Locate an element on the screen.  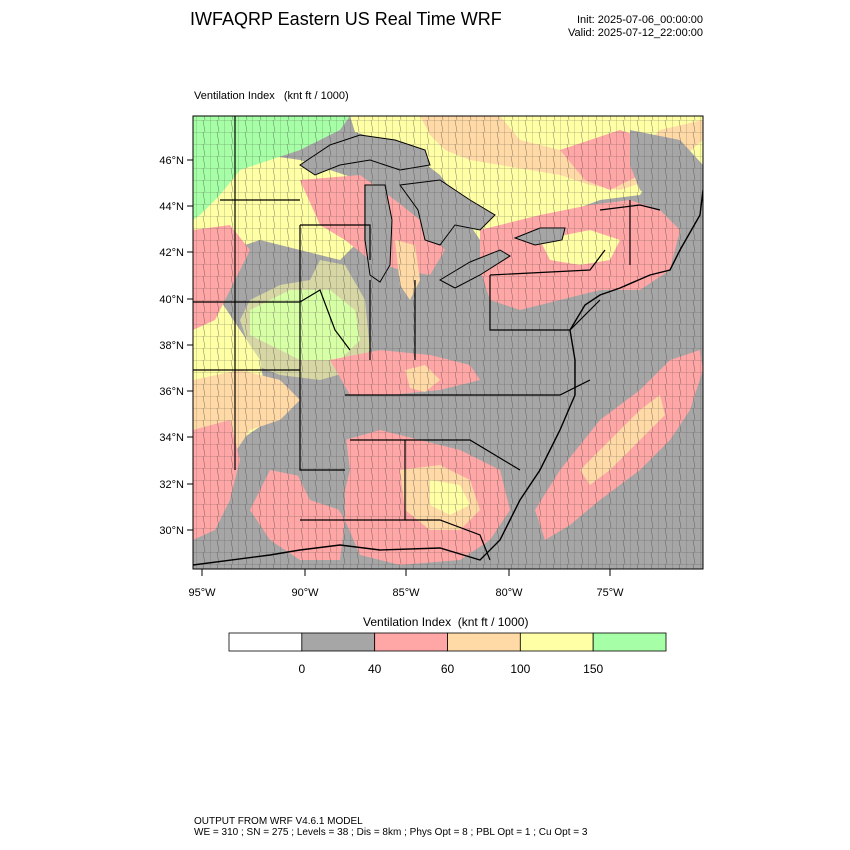
lon-tick-label: 85°W is located at coordinates (406, 593).